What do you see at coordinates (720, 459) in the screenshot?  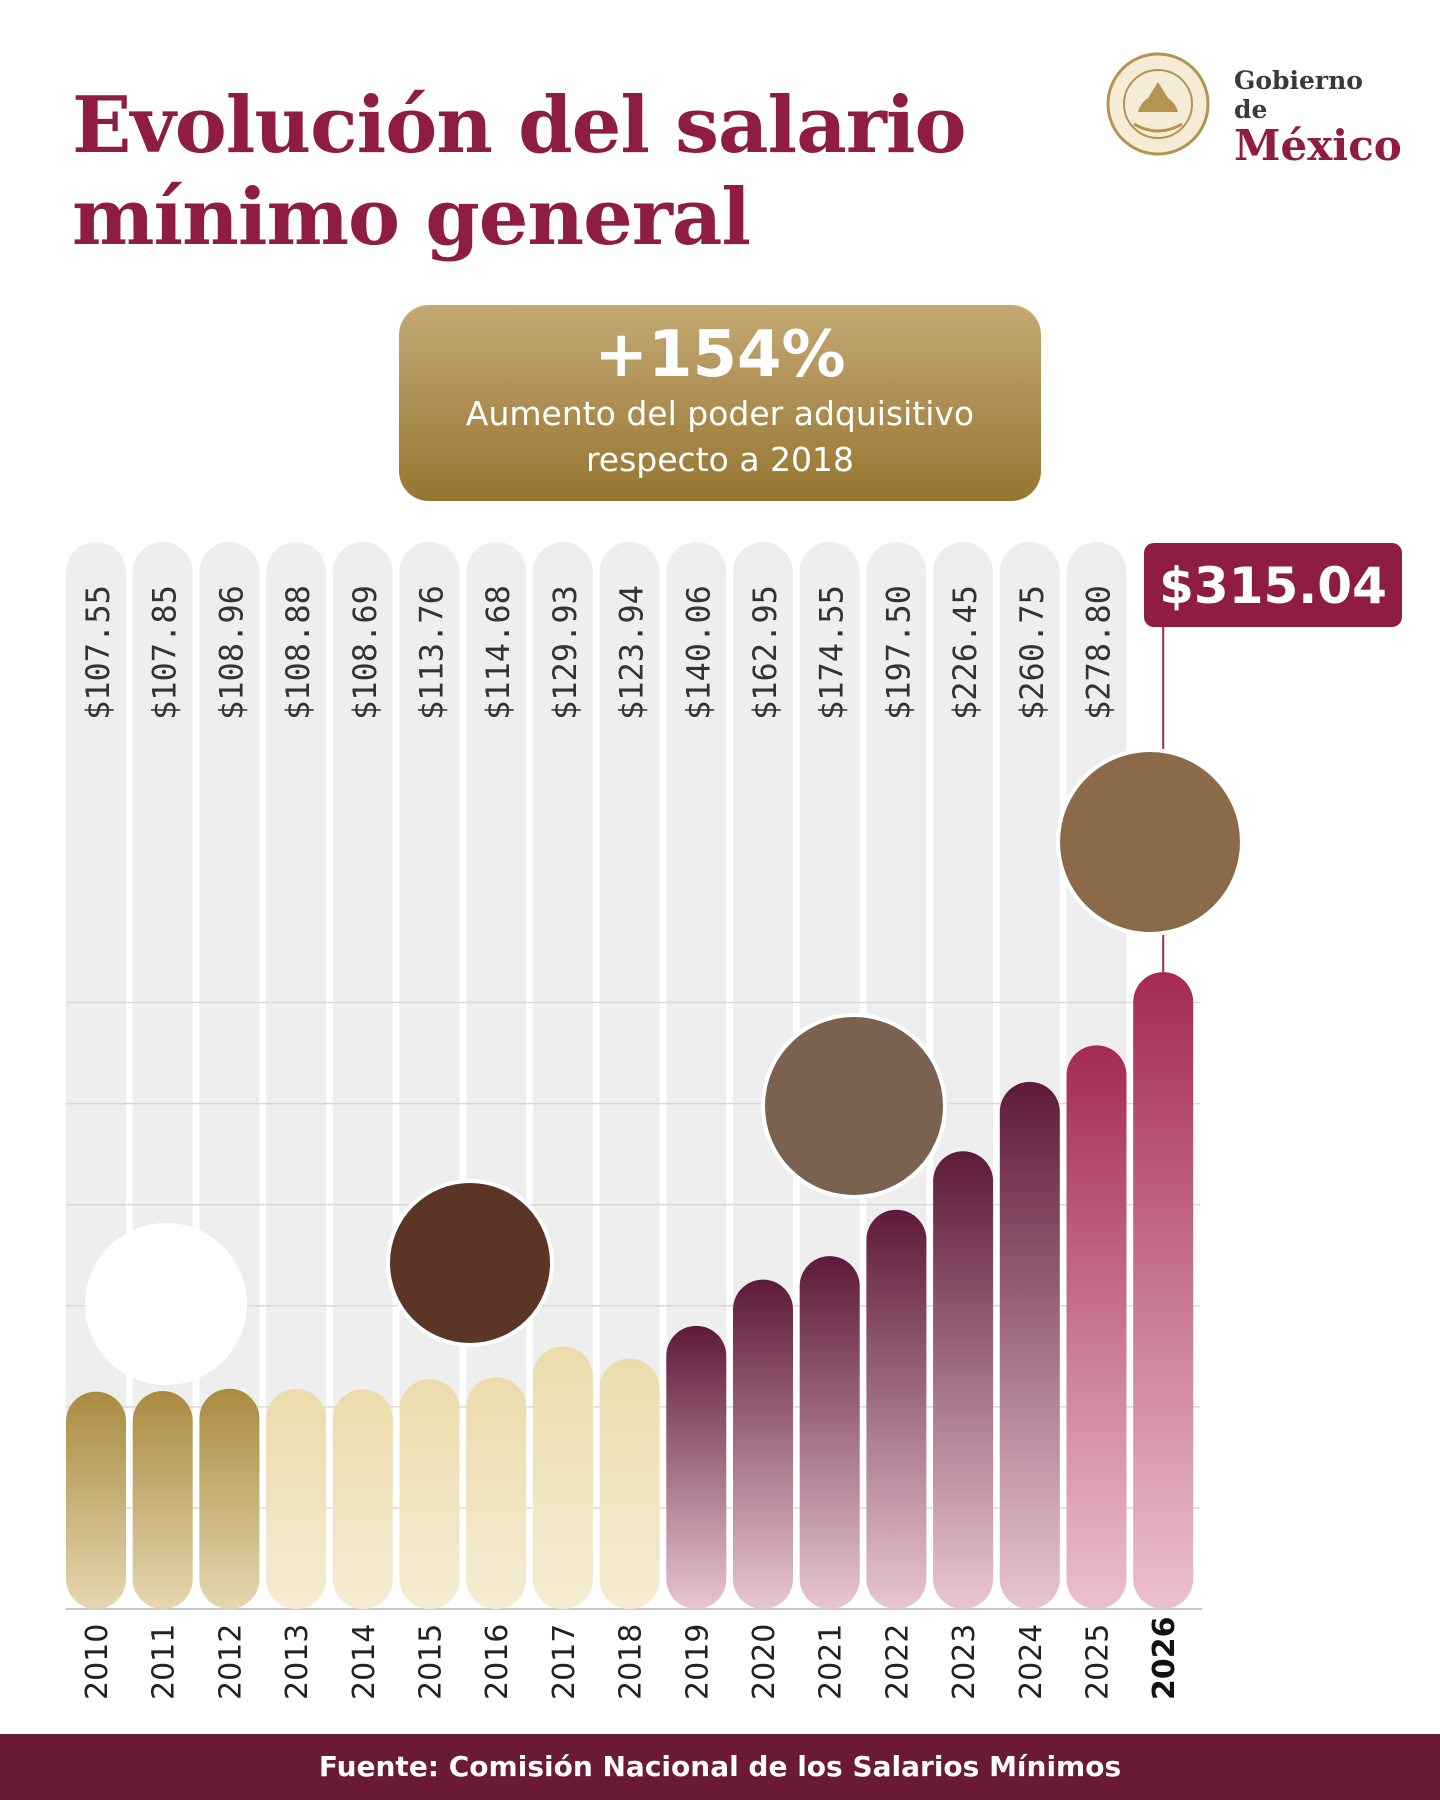 I see `badge-line-2: respecto a 2018` at bounding box center [720, 459].